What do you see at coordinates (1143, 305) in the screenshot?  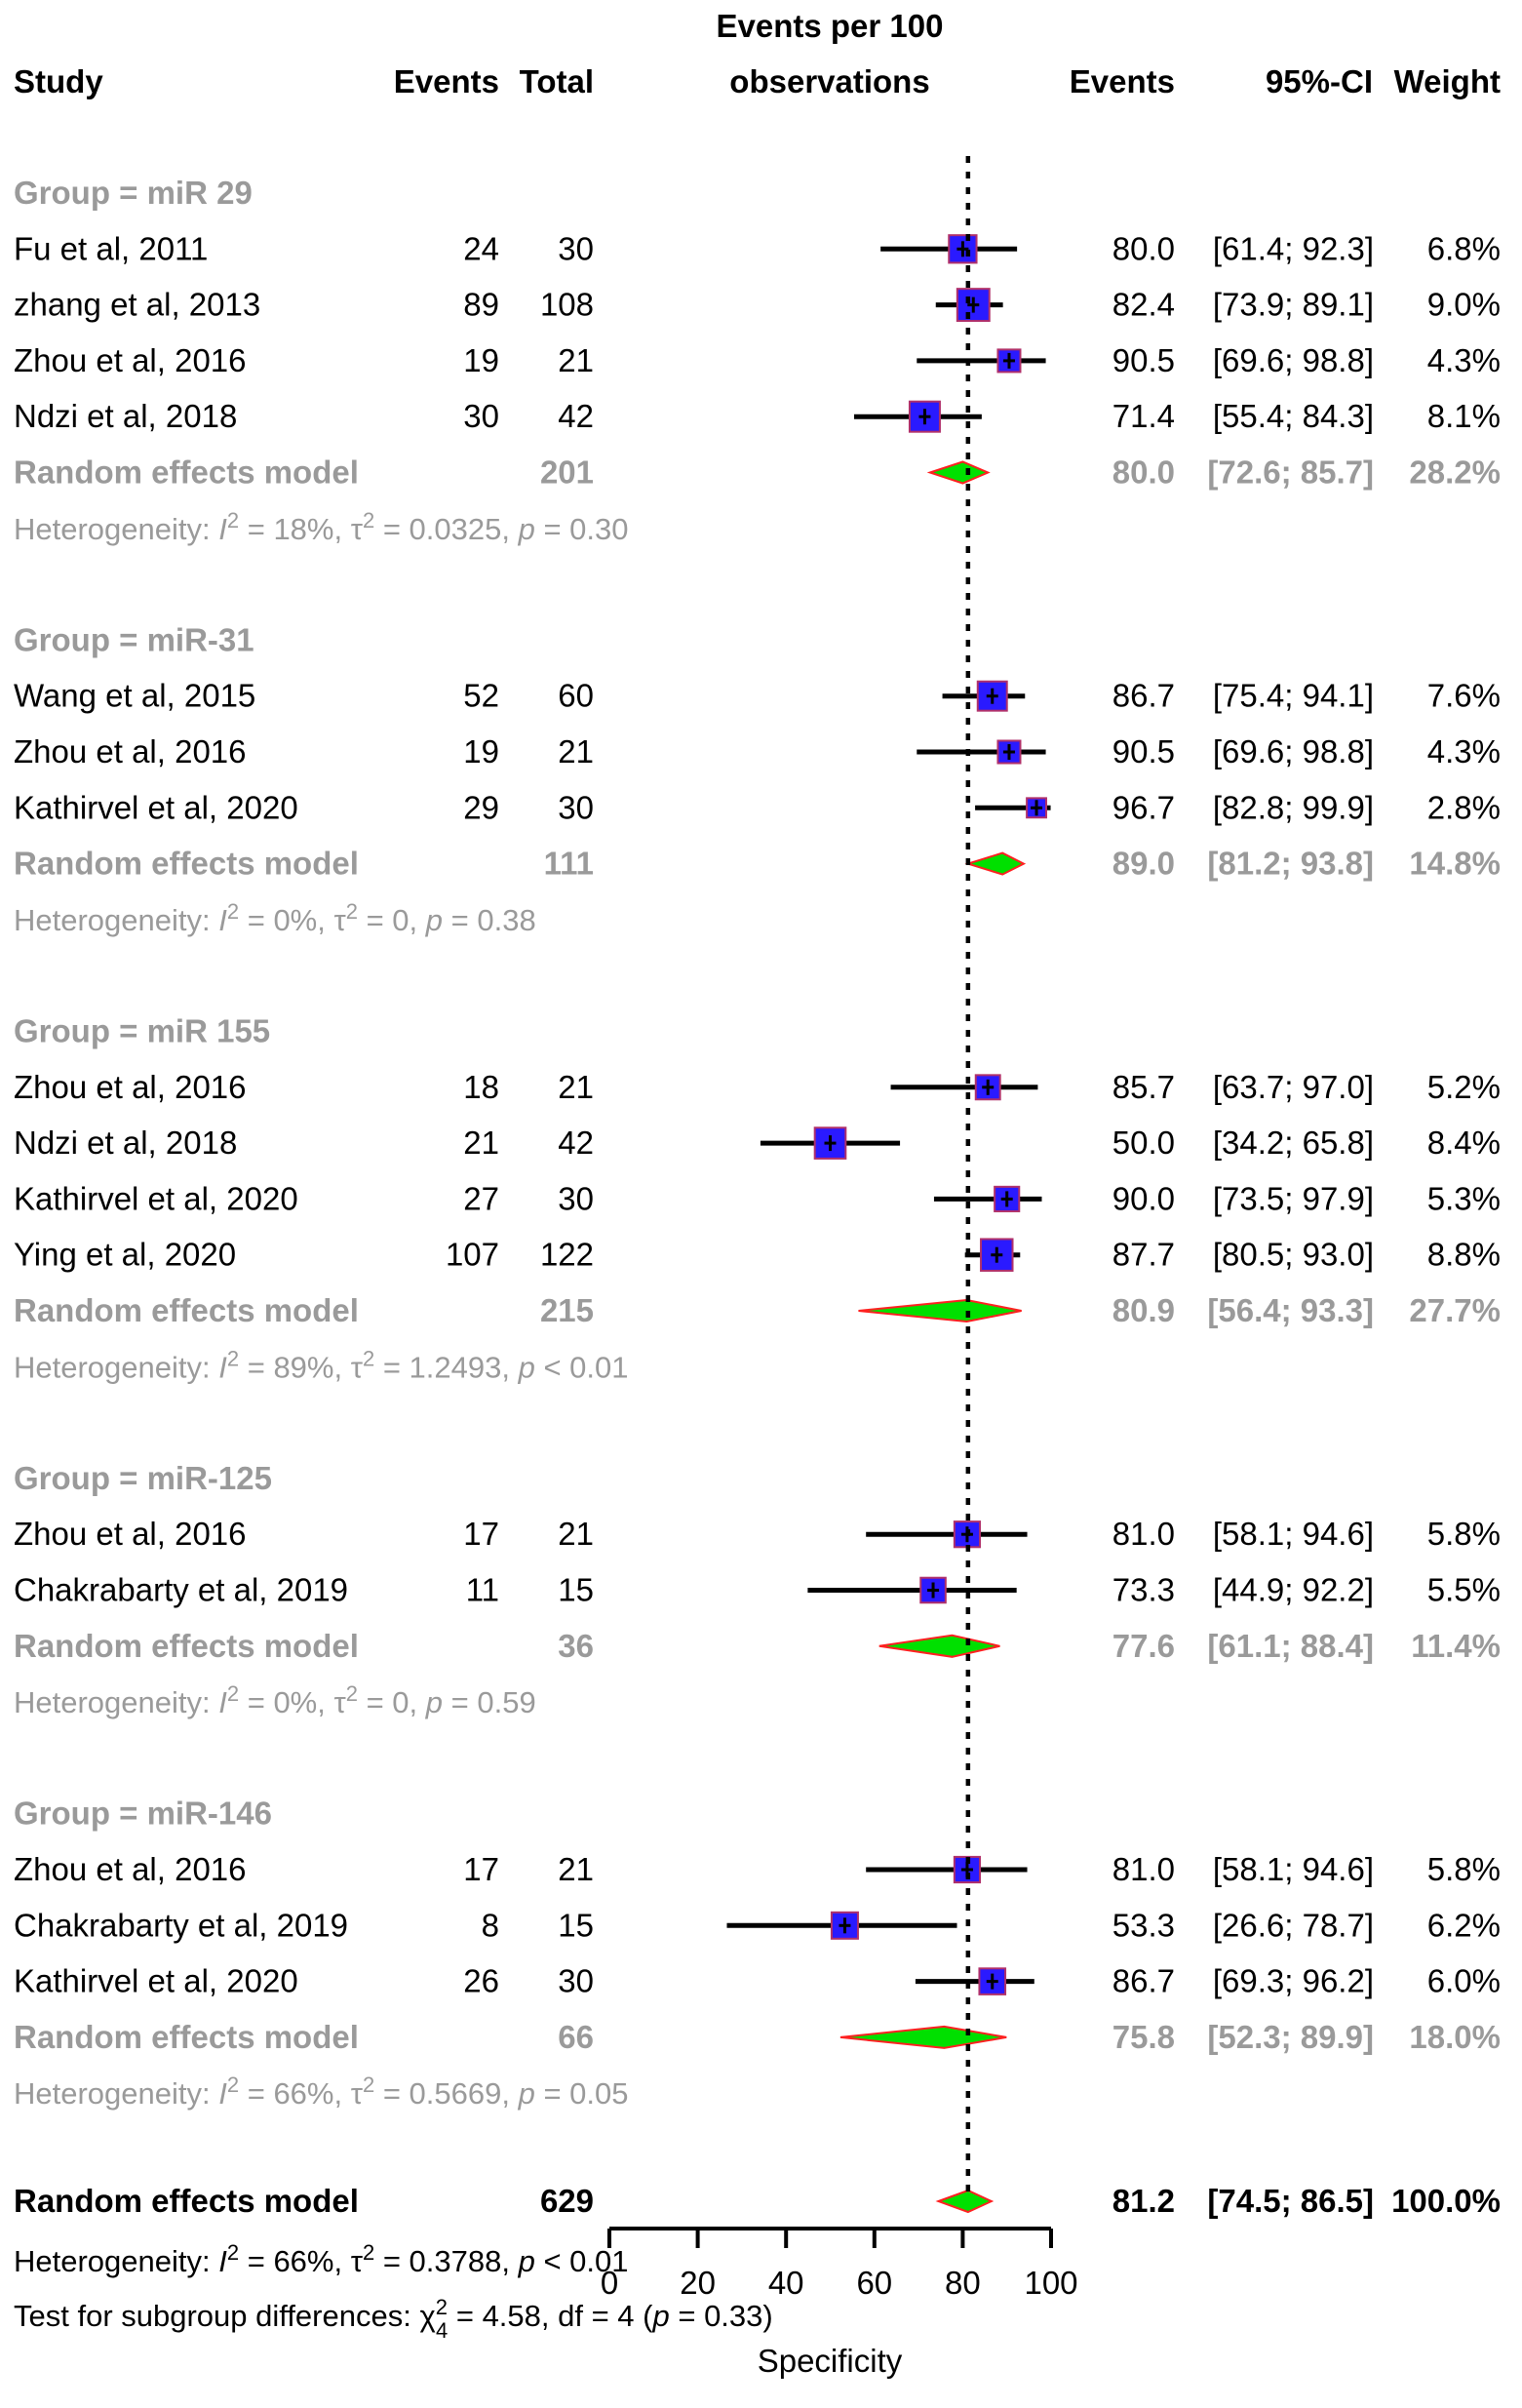 I see `study-estimate: 82.4` at bounding box center [1143, 305].